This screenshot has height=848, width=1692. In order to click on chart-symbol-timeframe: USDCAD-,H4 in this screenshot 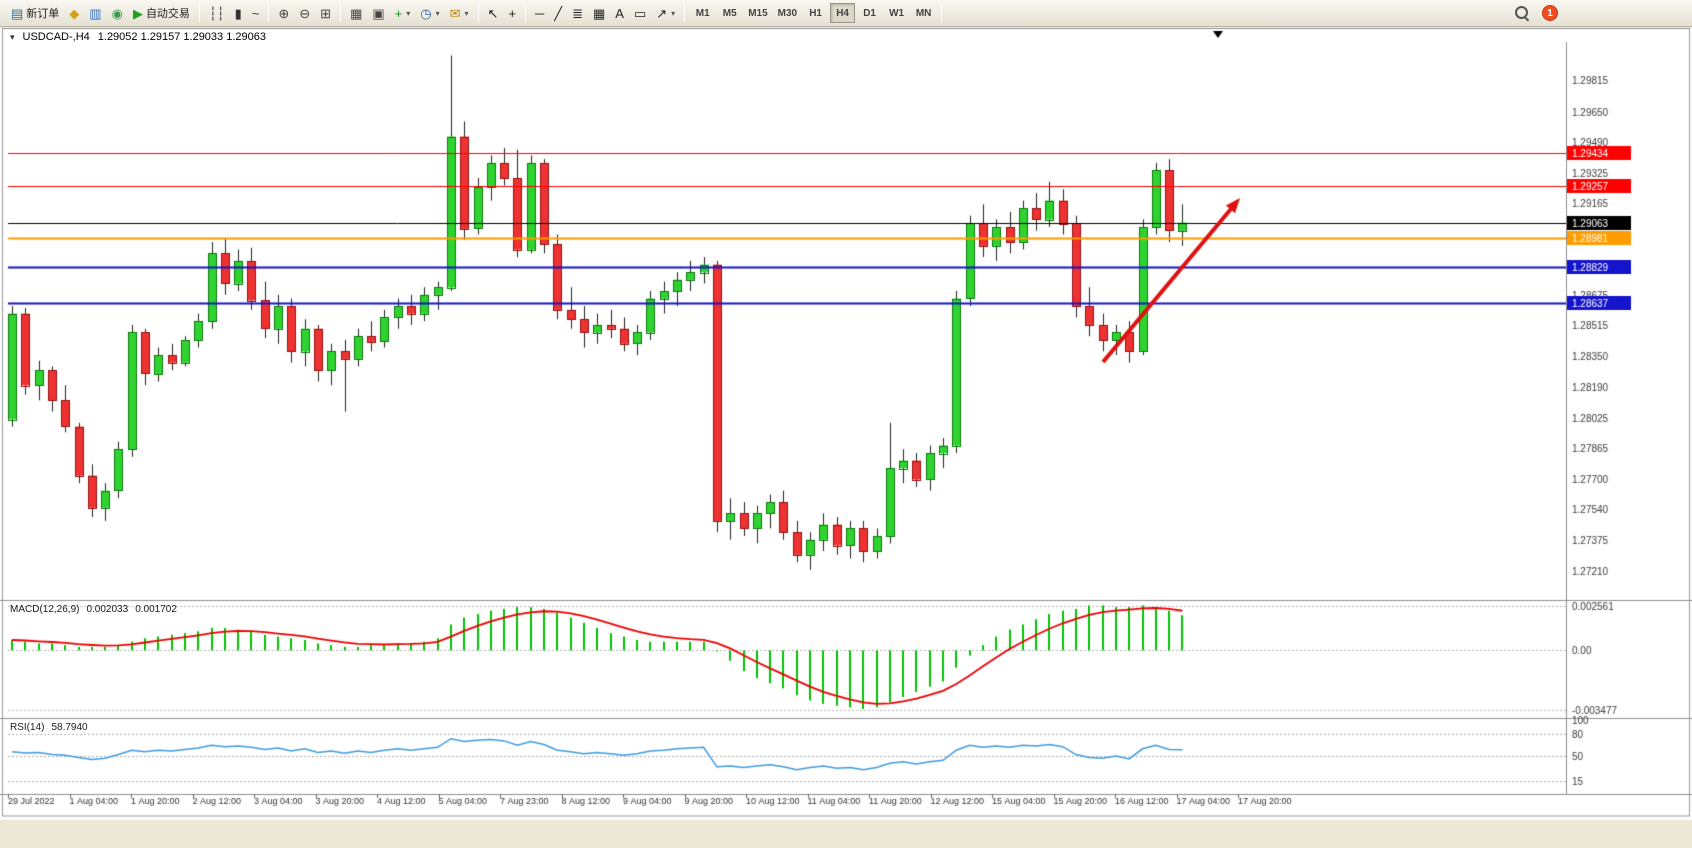, I will do `click(56, 37)`.